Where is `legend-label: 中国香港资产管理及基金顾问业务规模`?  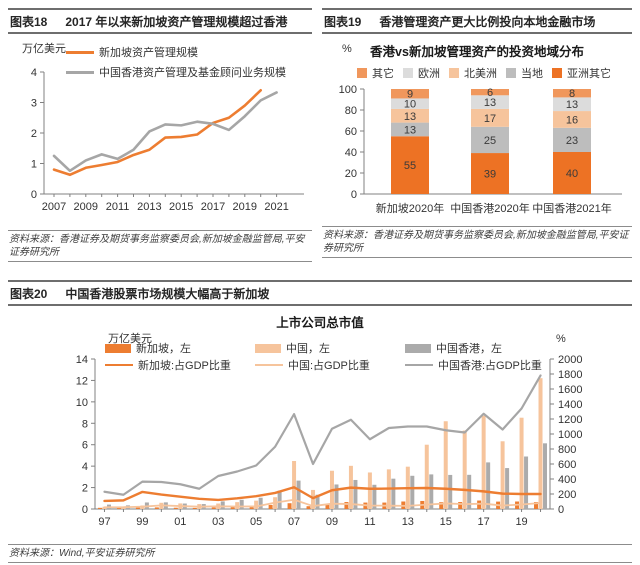
legend-label: 中国香港资产管理及基金顾问业务规模 is located at coordinates (192, 73).